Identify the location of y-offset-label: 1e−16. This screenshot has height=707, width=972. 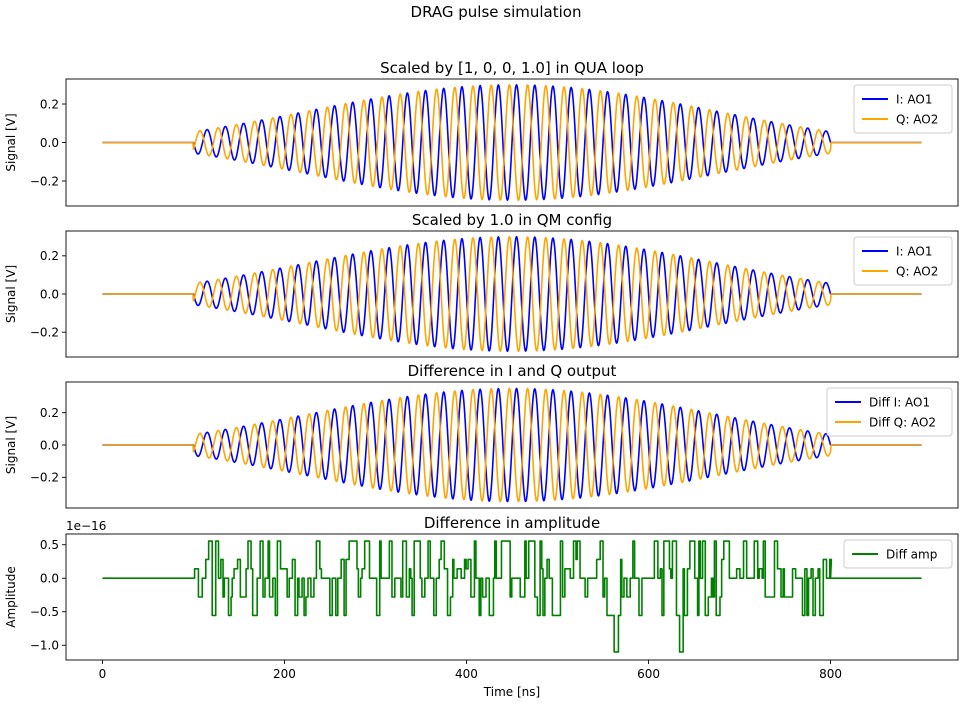
(86, 526).